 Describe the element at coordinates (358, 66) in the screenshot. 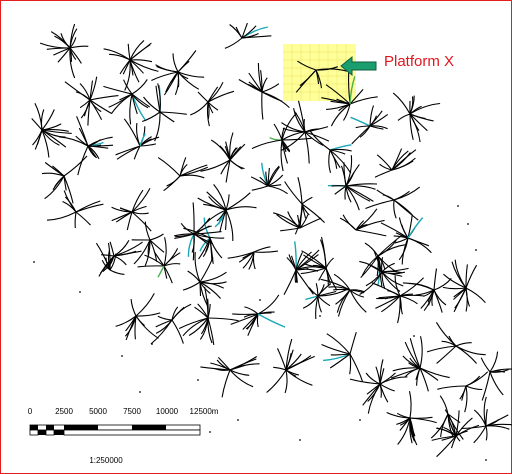

I see `platform-x-arrow` at that location.